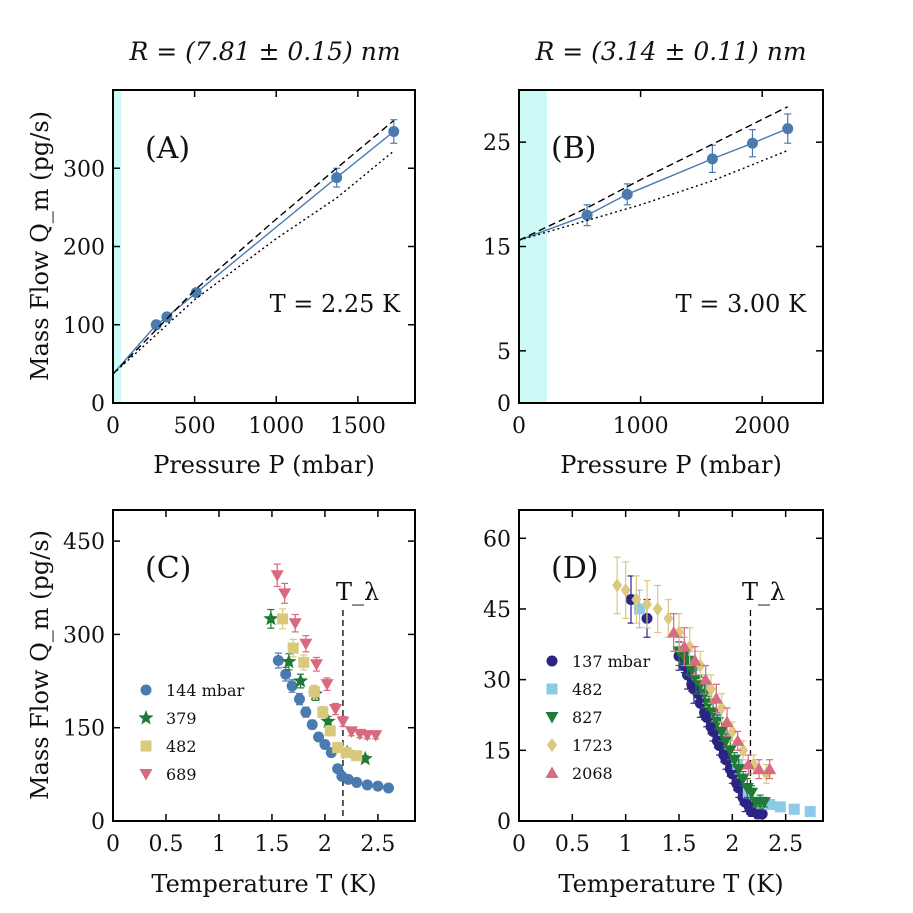 This screenshot has width=913, height=913. I want to click on panel-b-fit-curve, so click(653, 184).